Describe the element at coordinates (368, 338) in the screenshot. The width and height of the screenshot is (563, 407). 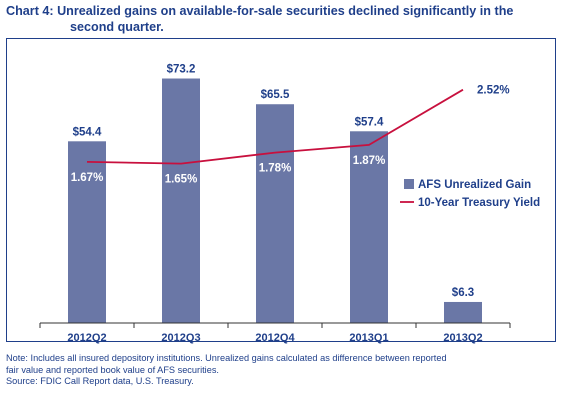
I see `x-tick-label: 2013Q1` at that location.